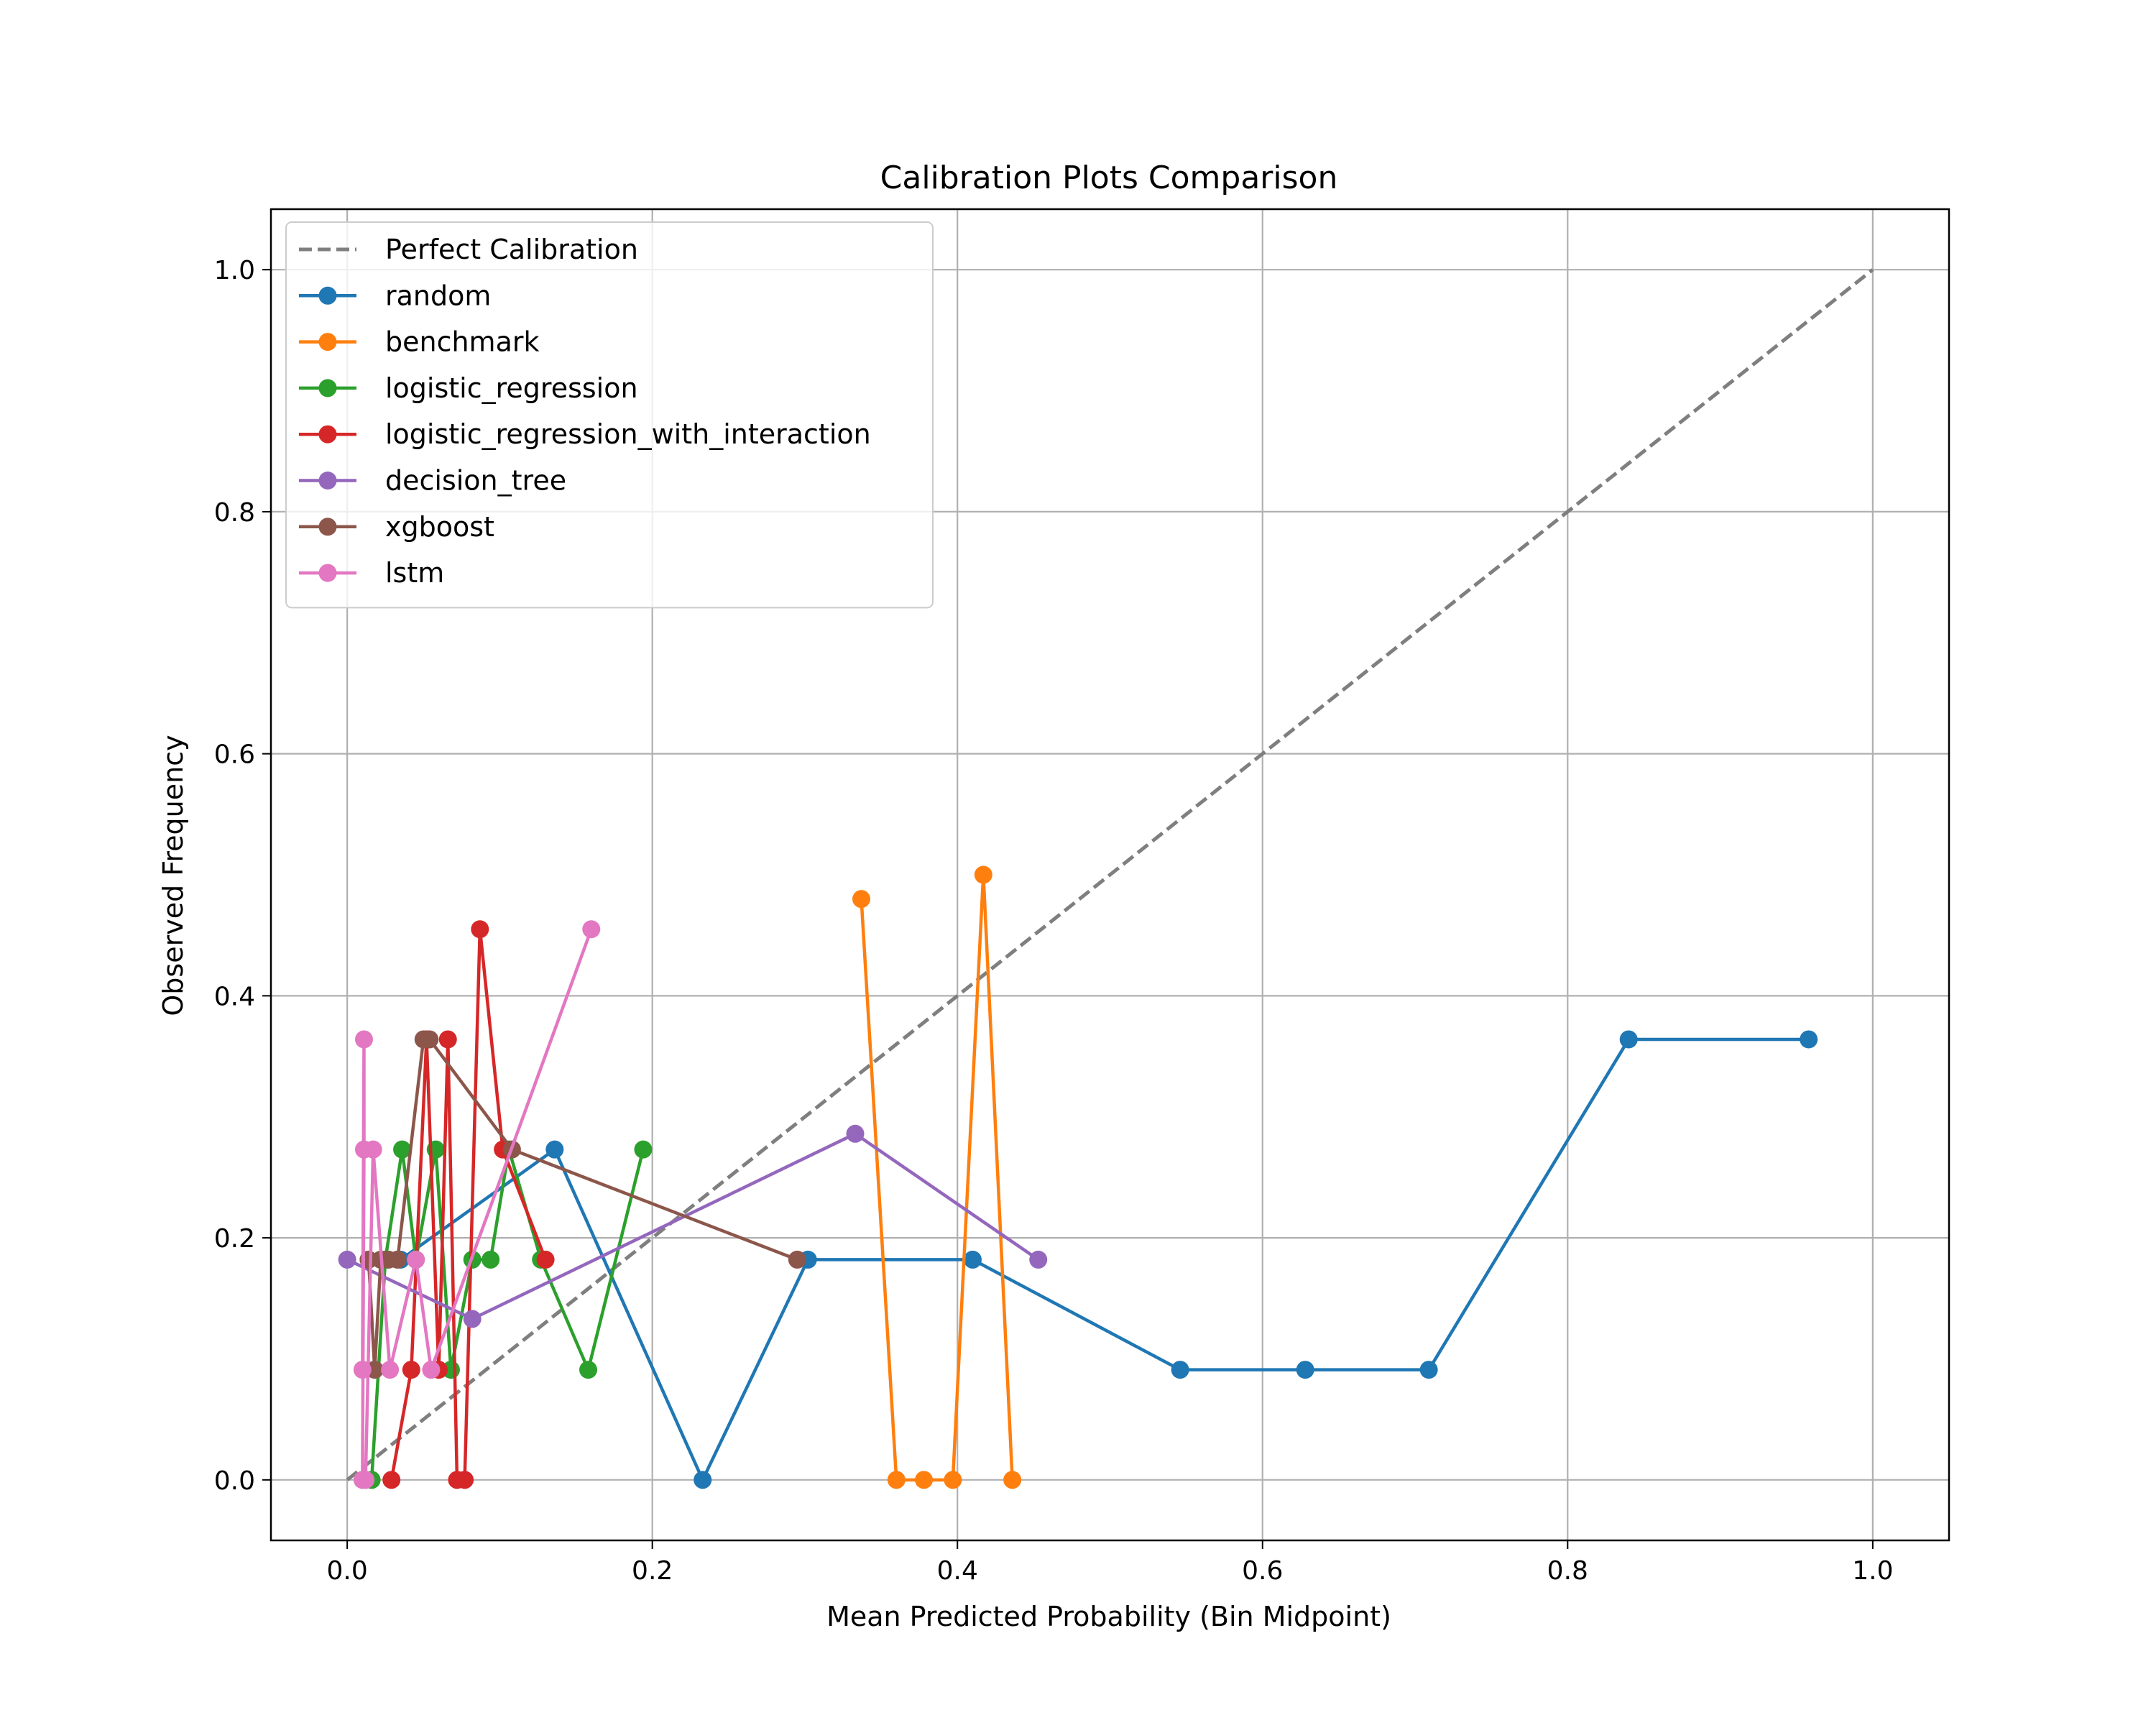 This screenshot has width=2156, height=1728. I want to click on y-axis-label: Observed Frequency, so click(173, 875).